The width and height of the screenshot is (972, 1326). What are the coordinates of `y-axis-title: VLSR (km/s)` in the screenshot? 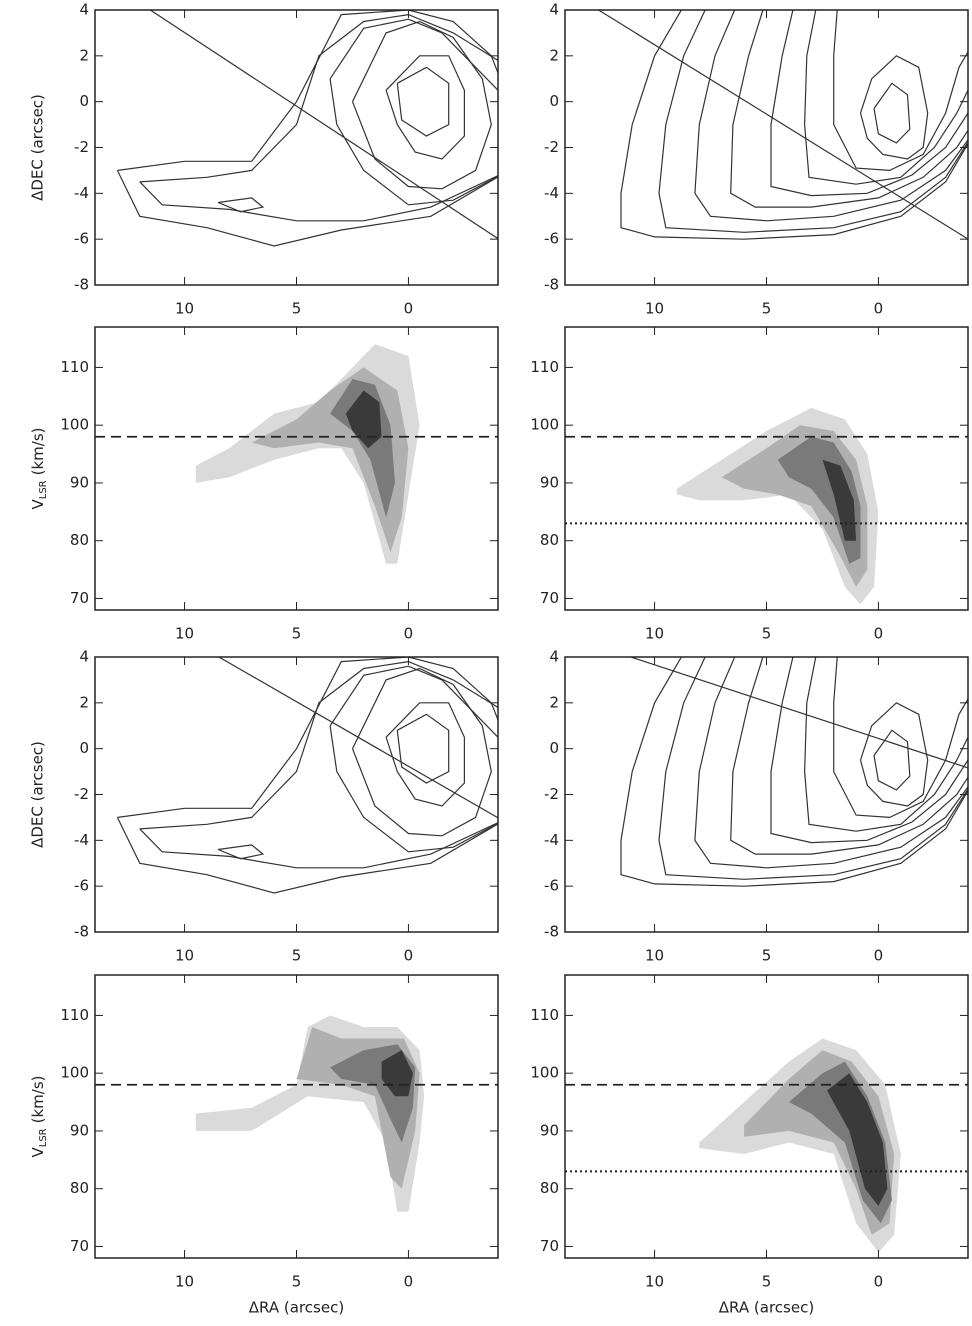 It's located at (39, 1116).